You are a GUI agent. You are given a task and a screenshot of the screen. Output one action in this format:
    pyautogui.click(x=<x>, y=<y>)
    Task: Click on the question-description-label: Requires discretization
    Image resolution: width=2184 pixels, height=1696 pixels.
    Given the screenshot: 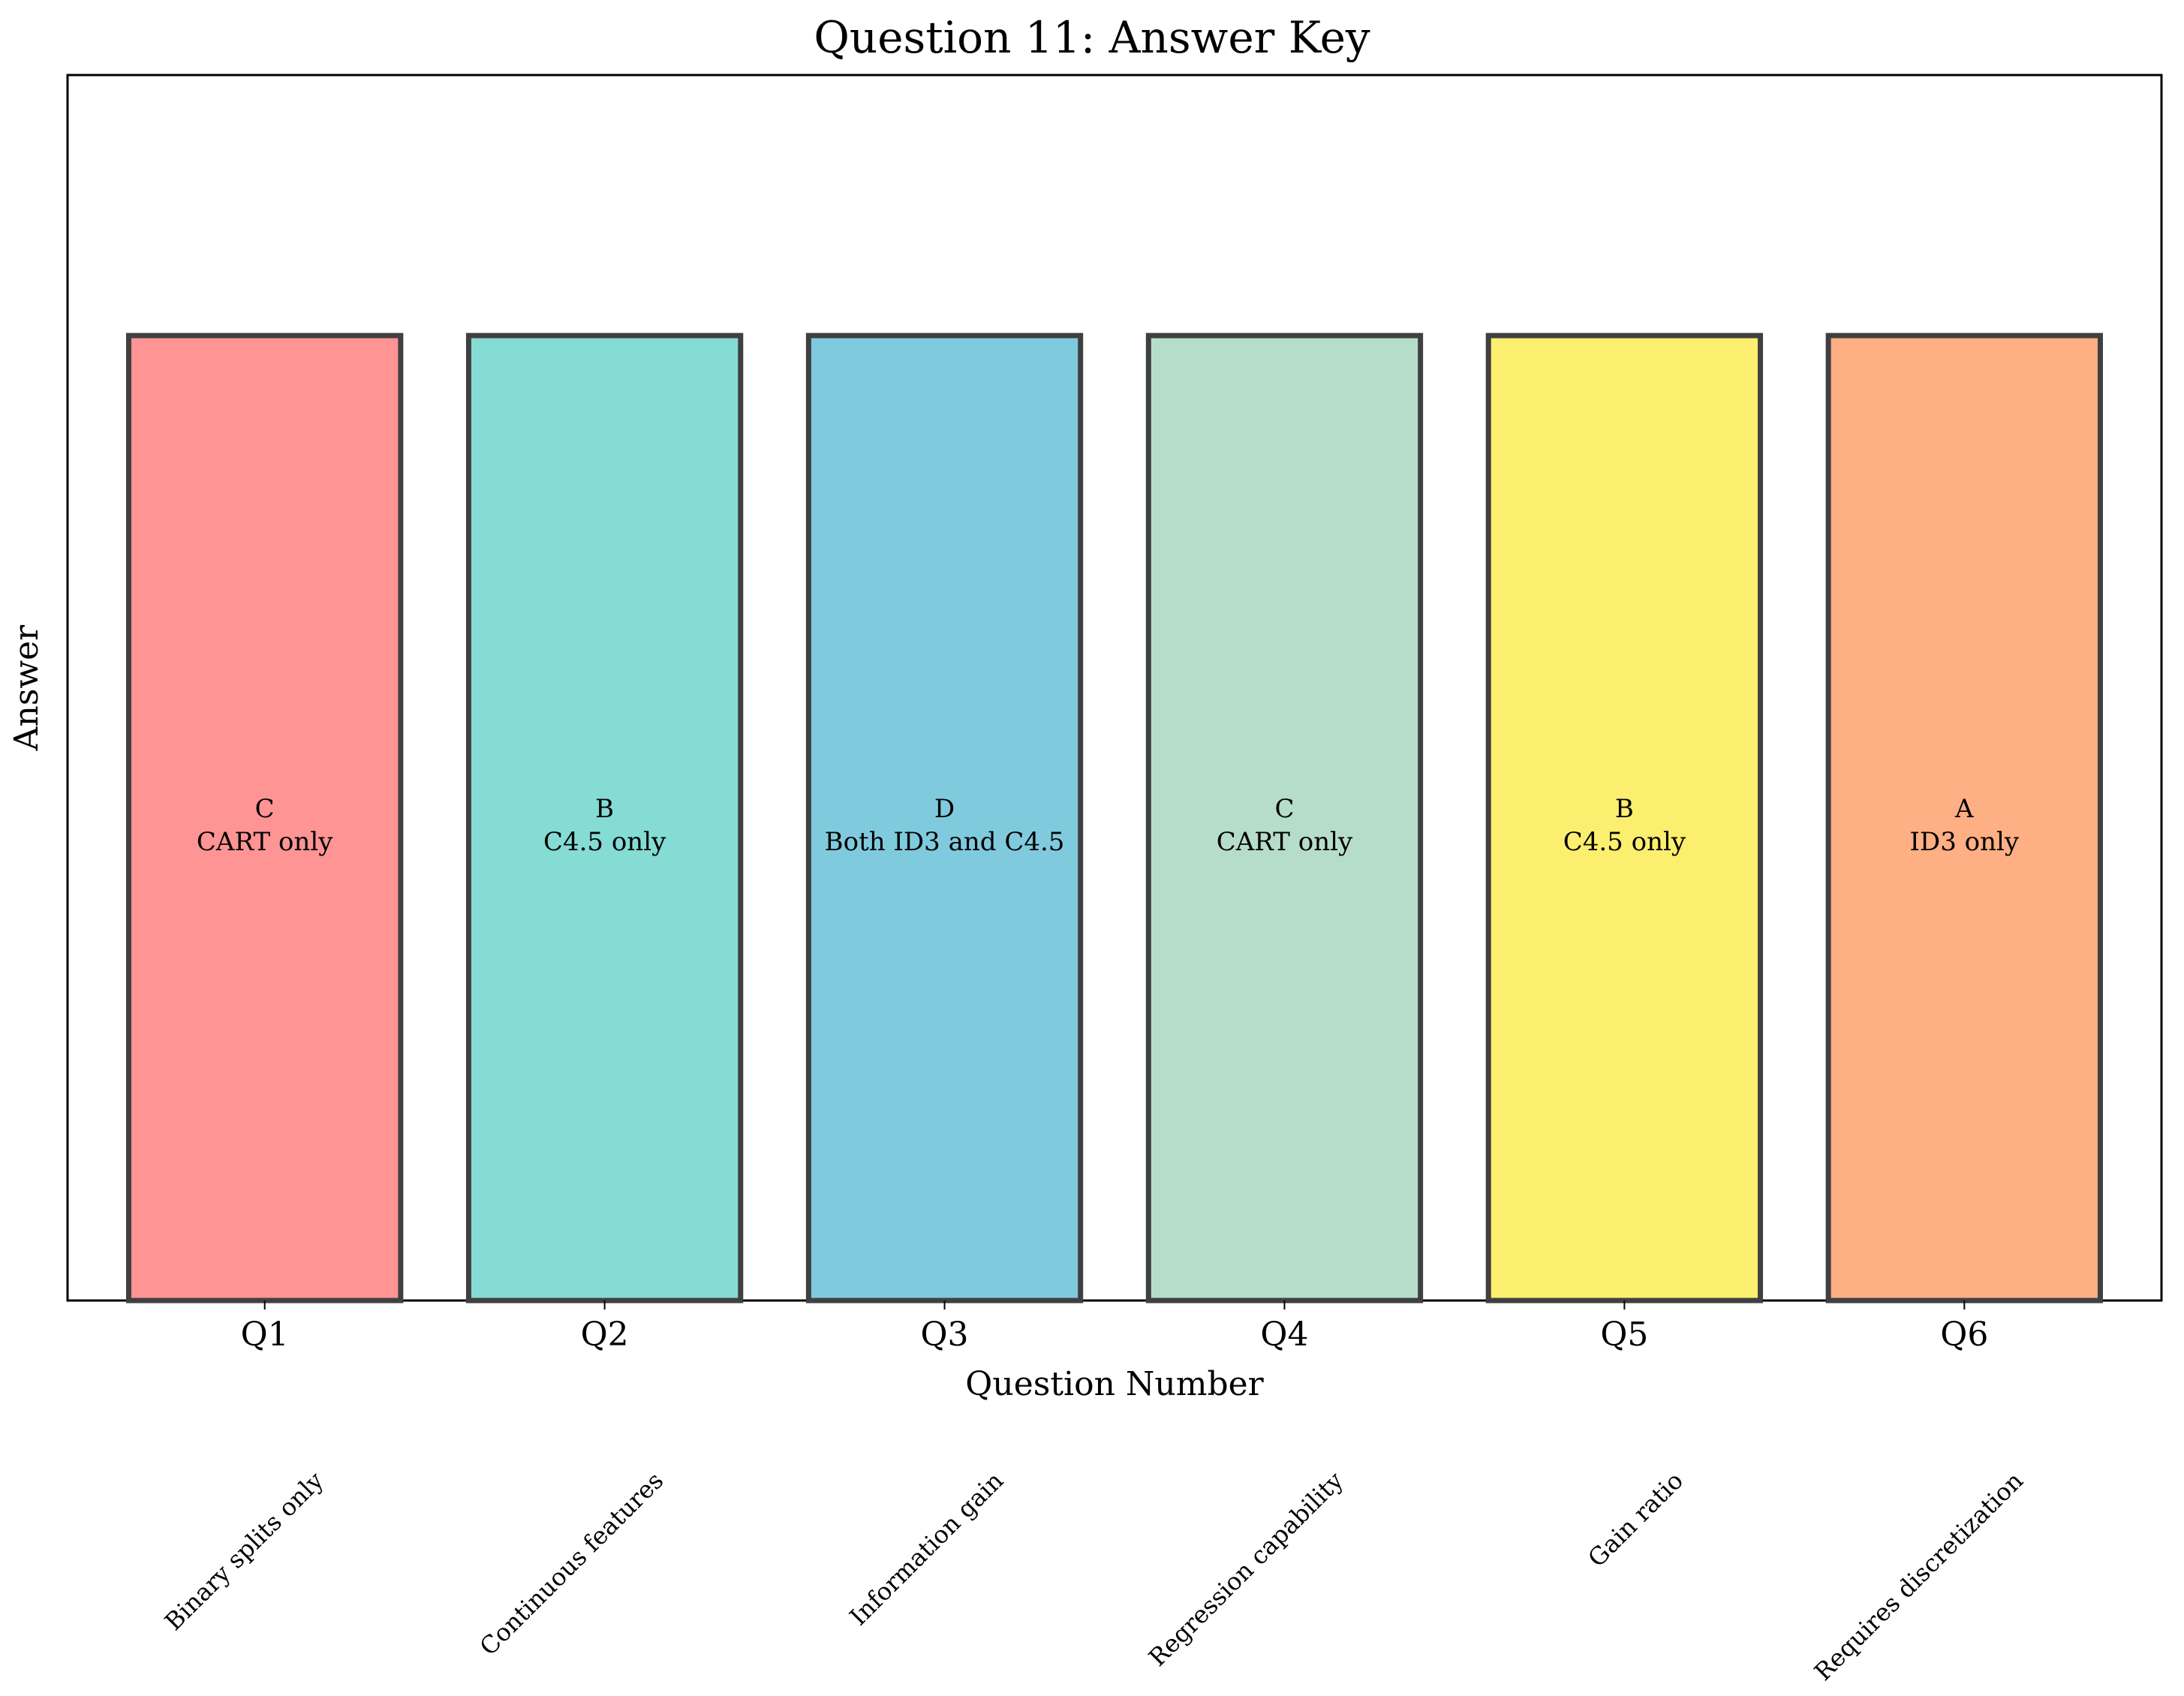 What is the action you would take?
    pyautogui.click(x=1919, y=1576)
    